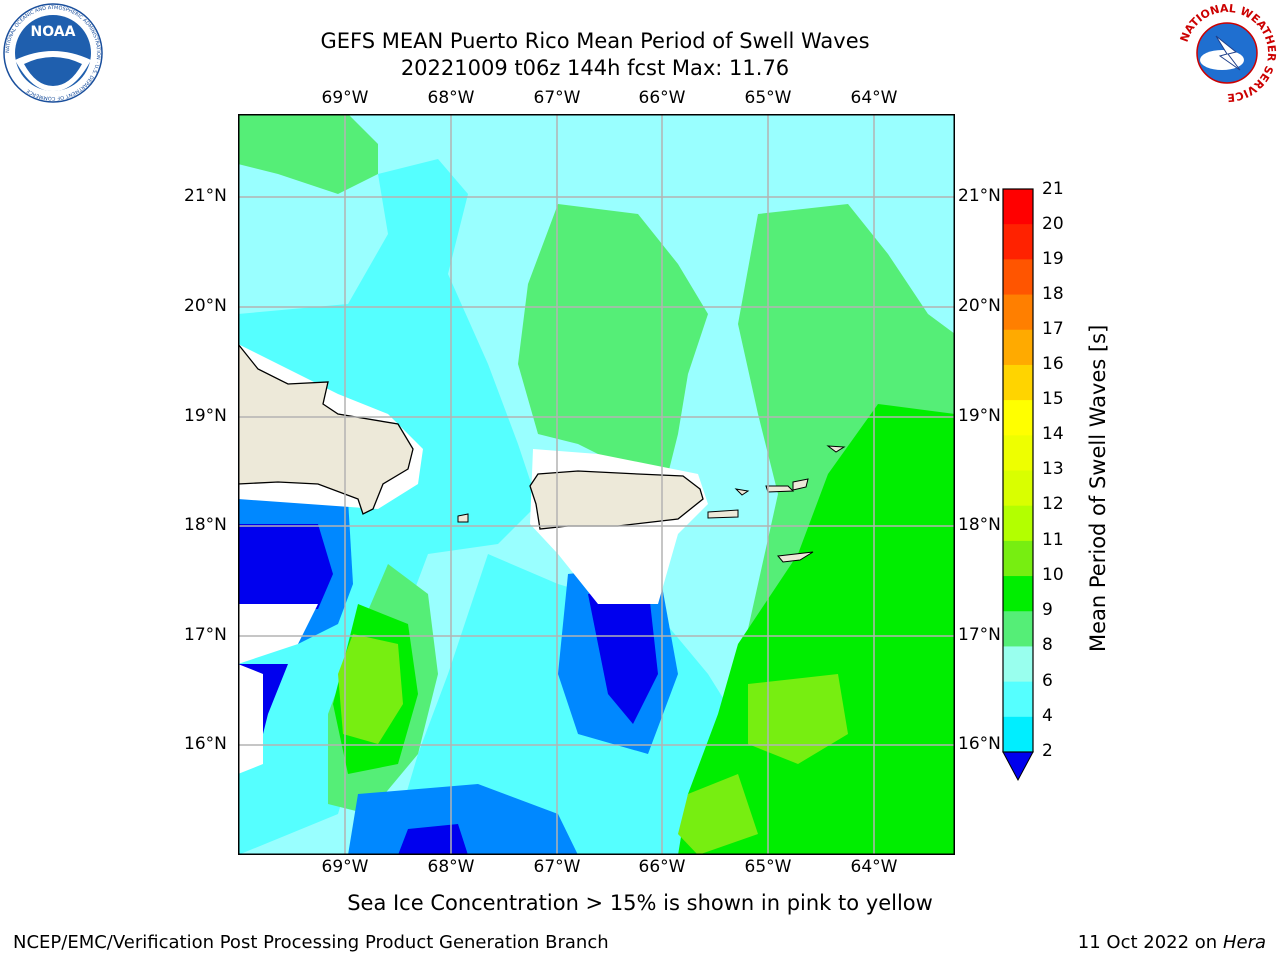 Image resolution: width=1280 pixels, height=960 pixels. What do you see at coordinates (1047, 716) in the screenshot?
I see `colorbar-tick: 4` at bounding box center [1047, 716].